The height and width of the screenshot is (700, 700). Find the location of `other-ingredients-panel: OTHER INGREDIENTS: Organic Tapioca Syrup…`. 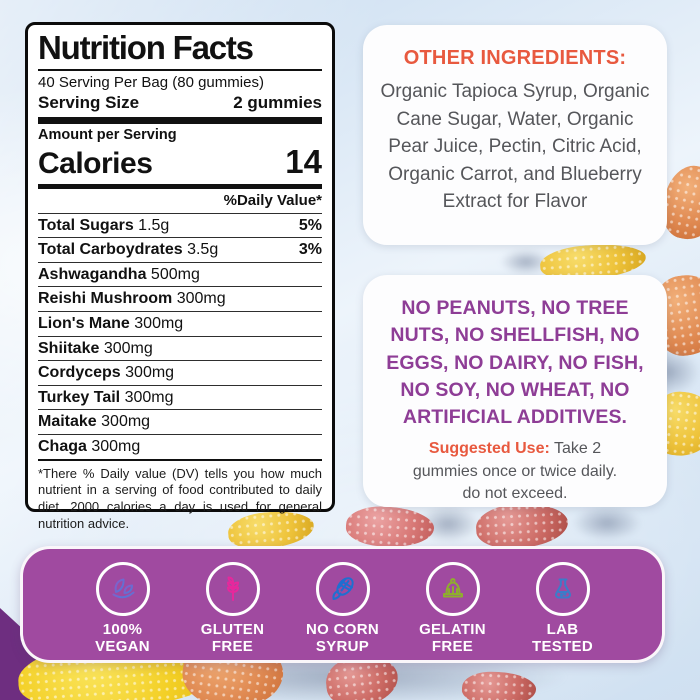

other-ingredients-panel: OTHER INGREDIENTS: Organic Tapioca Syrup… is located at coordinates (515, 135).